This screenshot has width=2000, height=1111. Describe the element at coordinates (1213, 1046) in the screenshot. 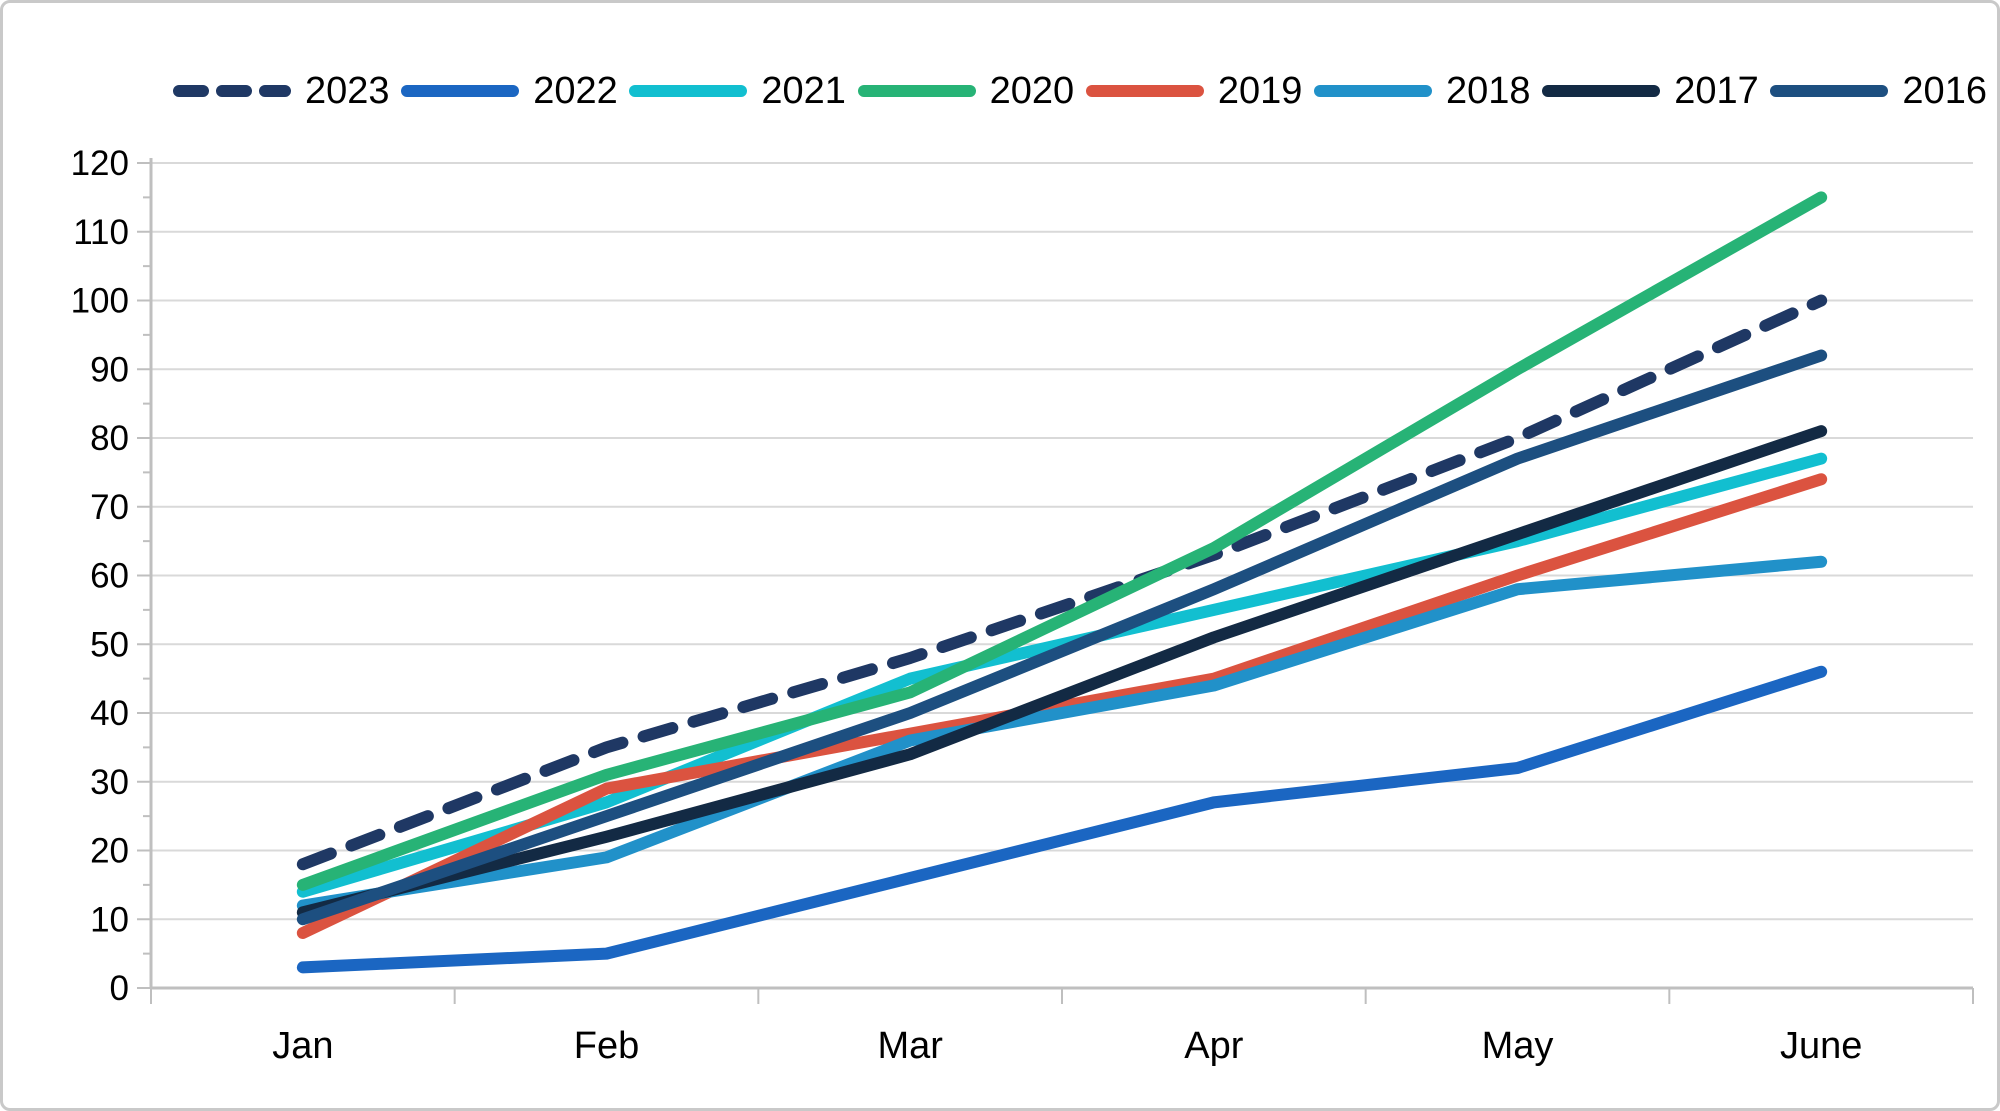

I see `x-axis-label-Apr: Apr` at that location.